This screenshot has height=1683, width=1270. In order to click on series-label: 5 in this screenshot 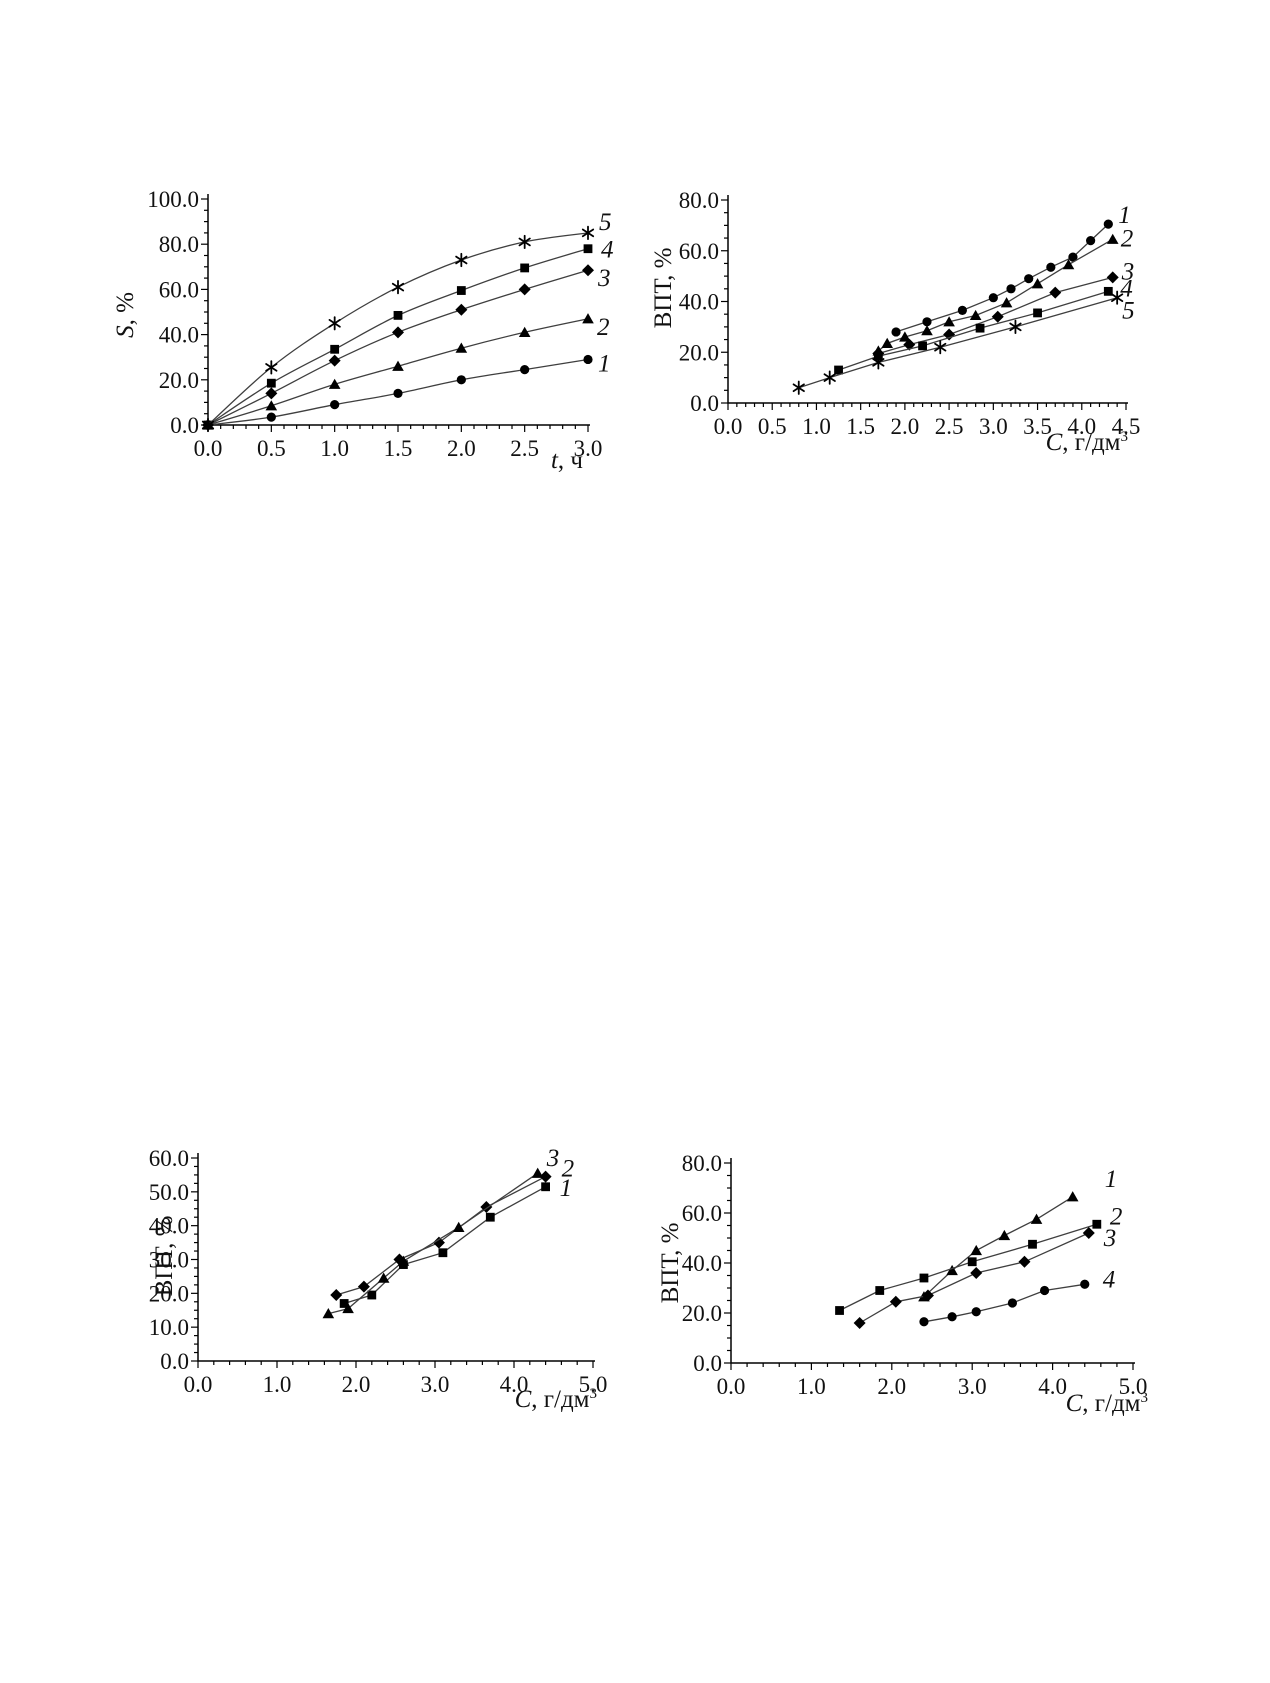, I will do `click(1128, 311)`.